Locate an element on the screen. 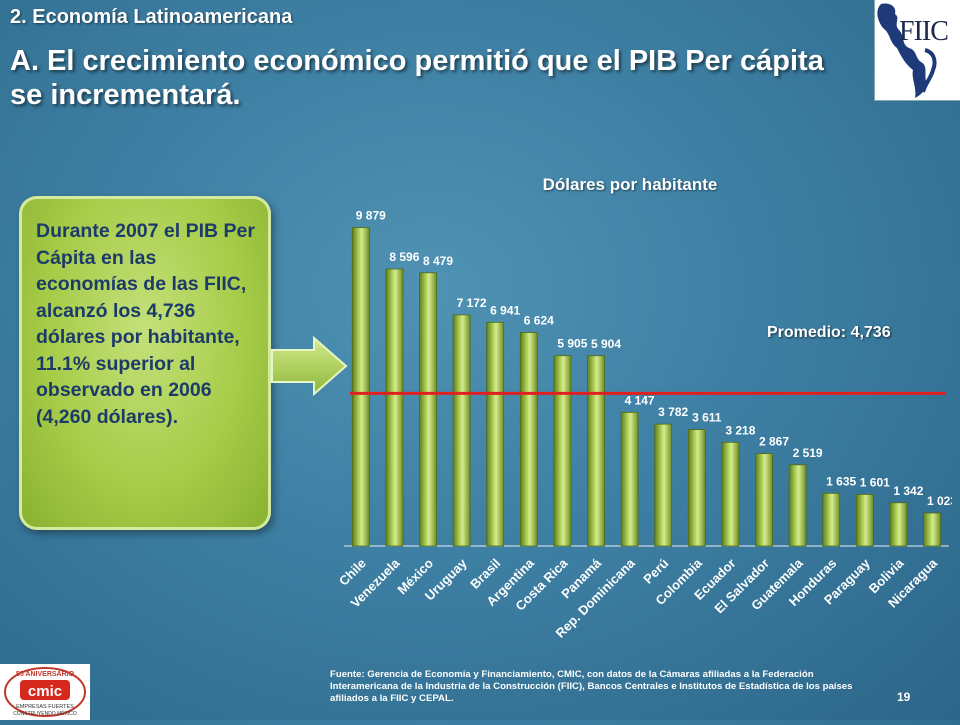 The image size is (960, 725). value-label: 2 519 is located at coordinates (808, 453).